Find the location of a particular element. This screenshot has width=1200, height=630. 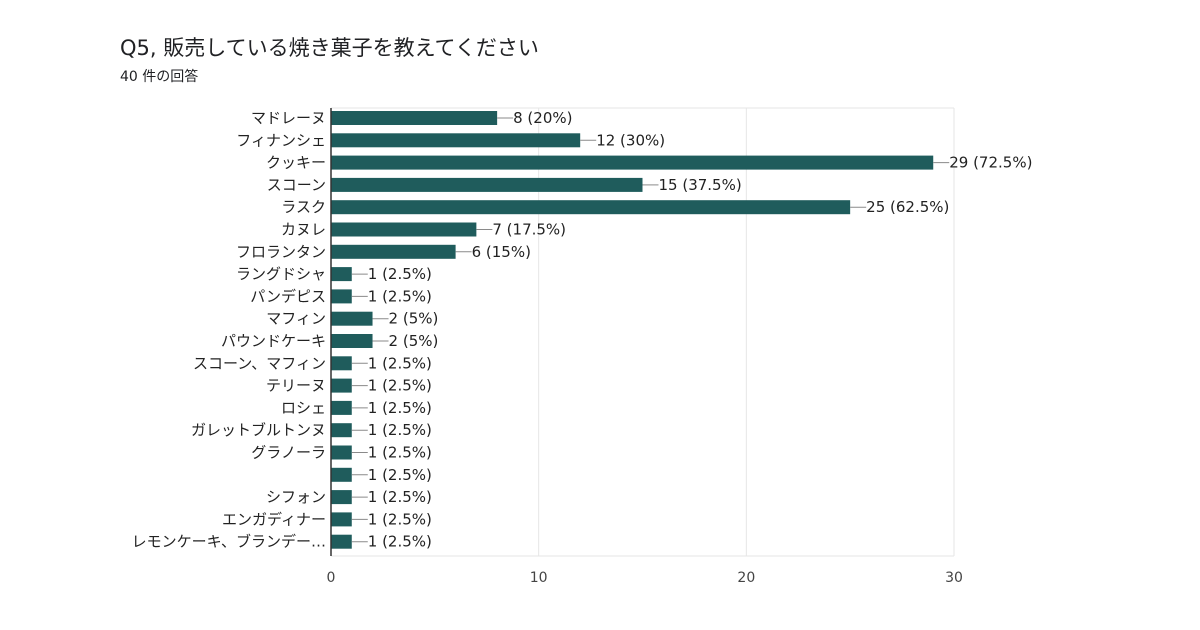

value-label: 7 (17.5%) is located at coordinates (529, 230).